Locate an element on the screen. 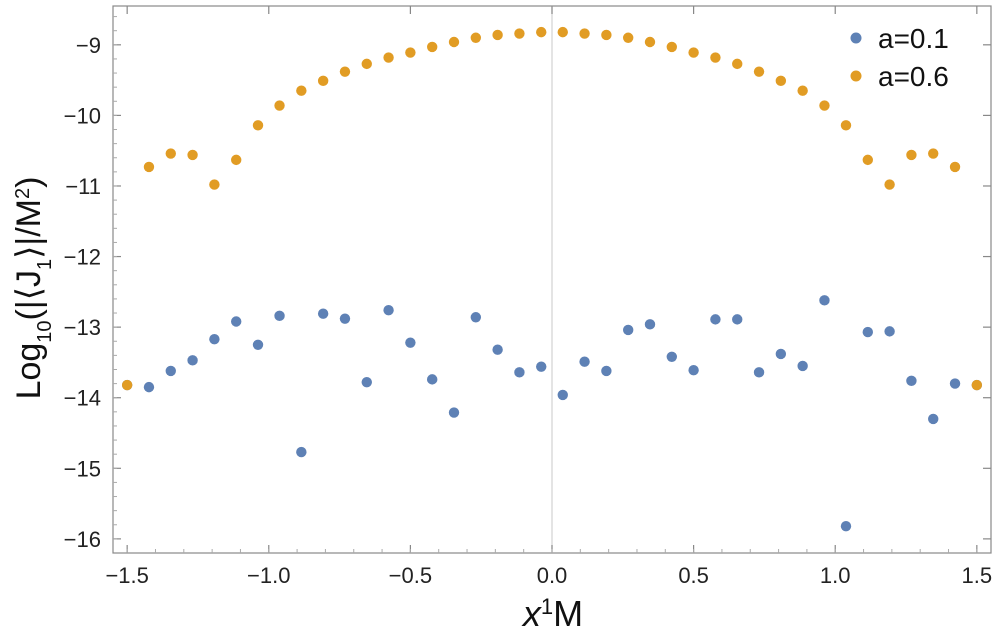 This screenshot has width=997, height=638. x-axis-title-sup: 1 is located at coordinates (547, 606).